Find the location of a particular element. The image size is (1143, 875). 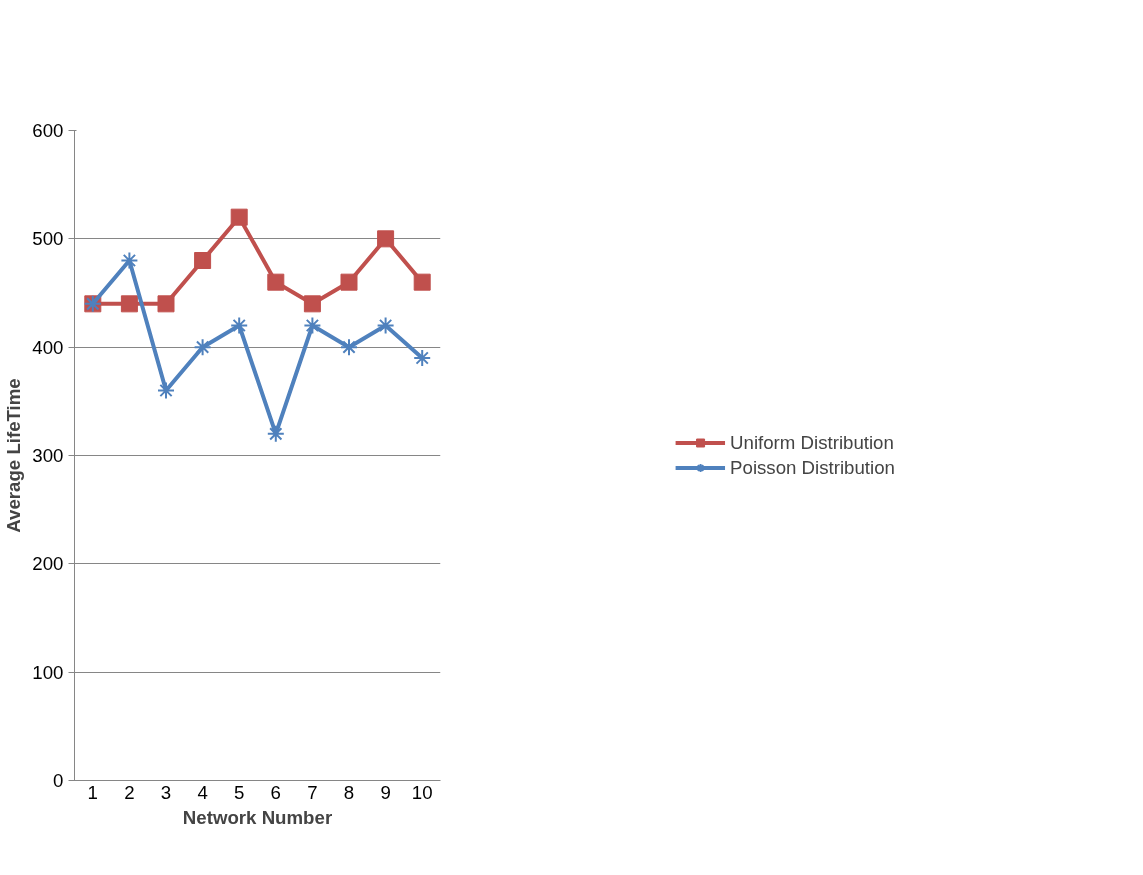

legend-label: Poisson Distribution is located at coordinates (812, 467).